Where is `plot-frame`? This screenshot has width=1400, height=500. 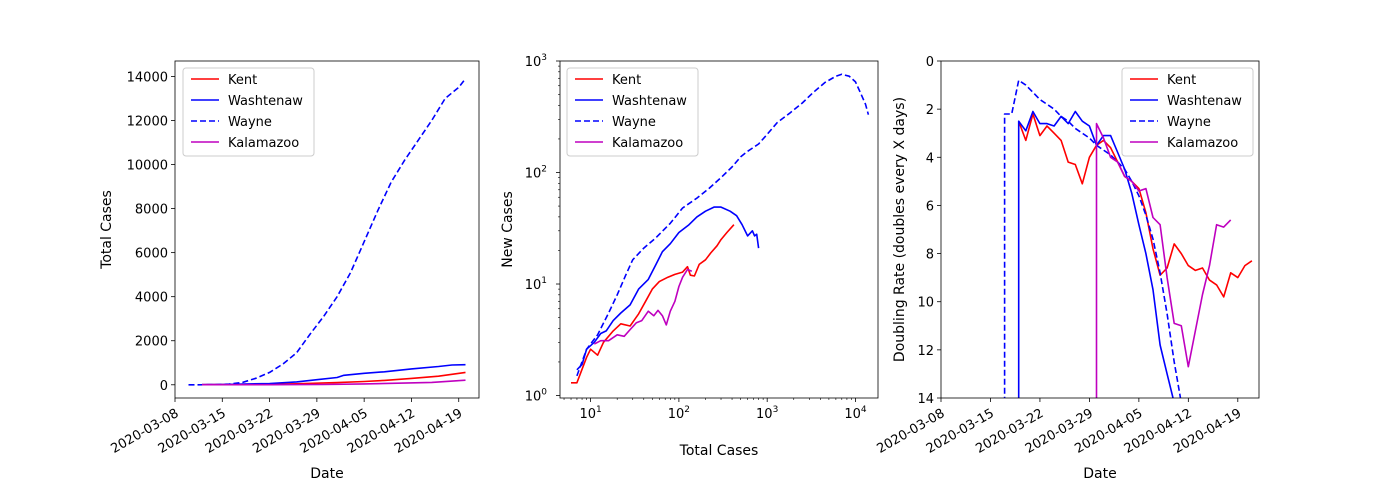
plot-frame is located at coordinates (327, 229).